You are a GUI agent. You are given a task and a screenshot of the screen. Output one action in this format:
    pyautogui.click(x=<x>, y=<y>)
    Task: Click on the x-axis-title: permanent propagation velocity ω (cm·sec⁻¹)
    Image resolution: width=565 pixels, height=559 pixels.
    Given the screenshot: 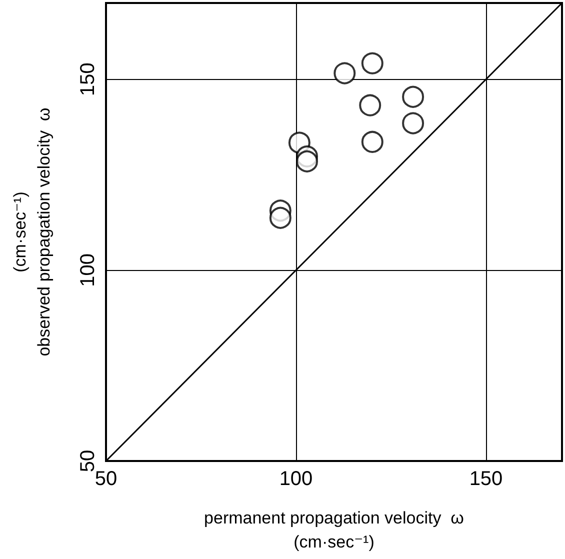 What is the action you would take?
    pyautogui.click(x=334, y=530)
    